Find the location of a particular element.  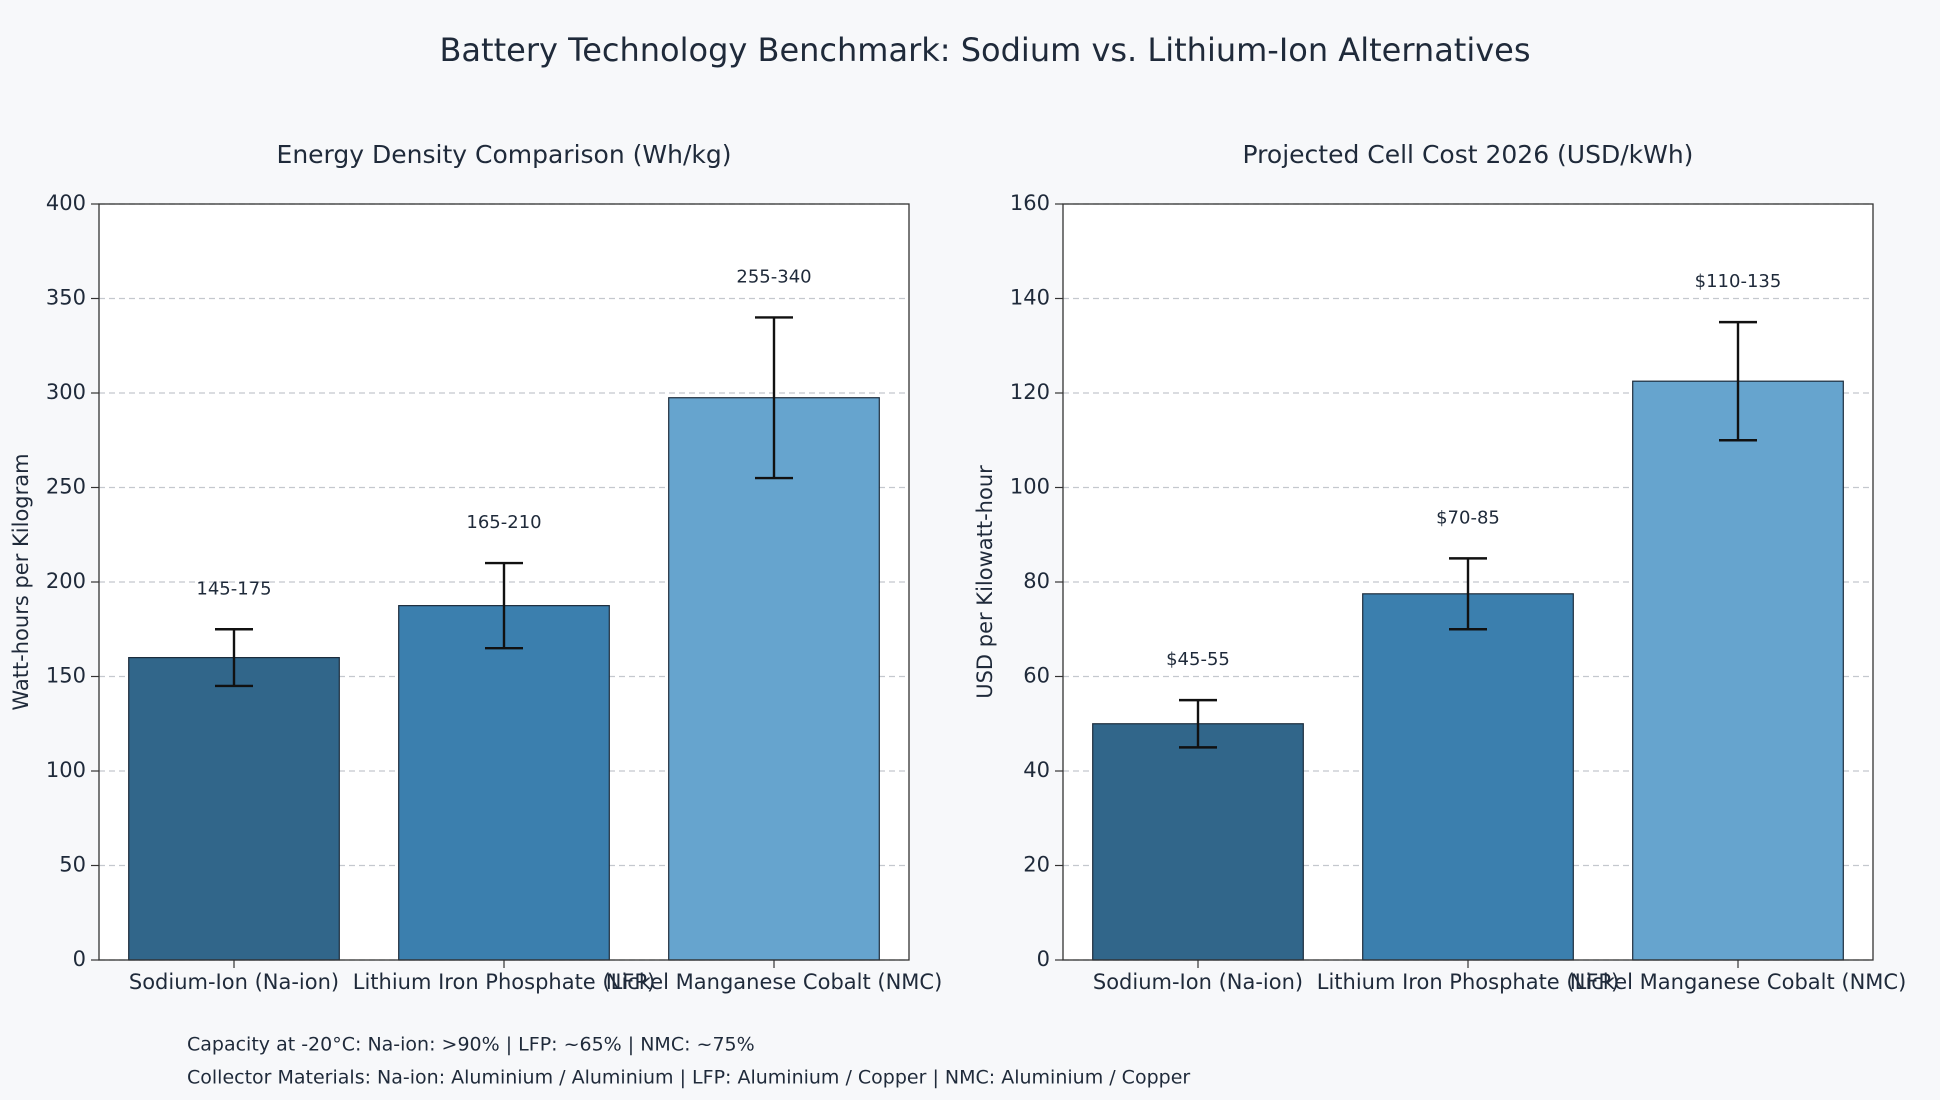

y-tick-label: 60 is located at coordinates (1036, 676).